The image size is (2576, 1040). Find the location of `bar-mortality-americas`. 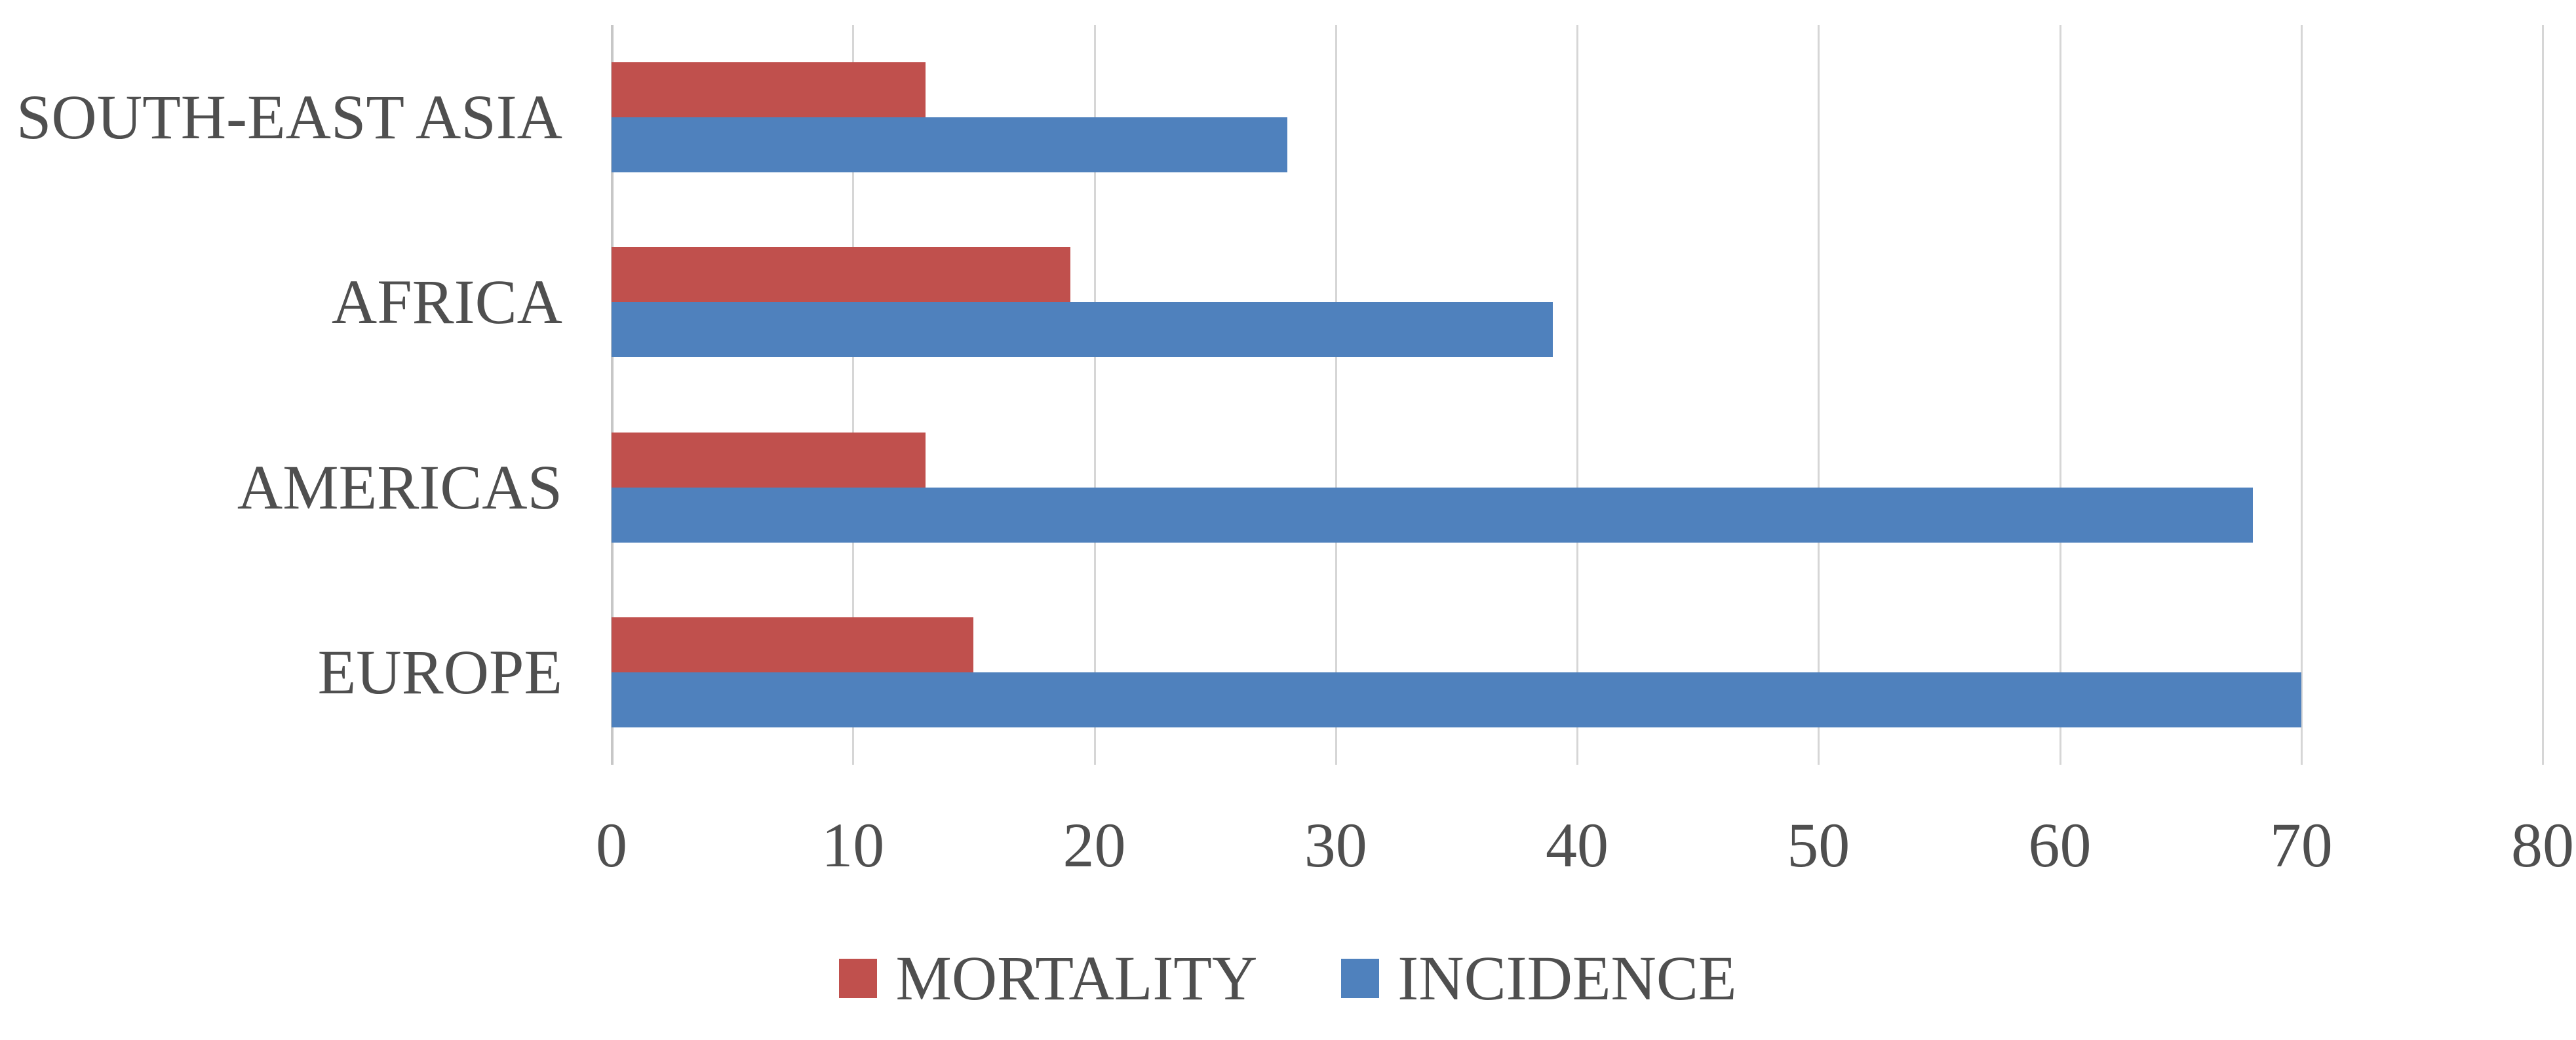

bar-mortality-americas is located at coordinates (769, 460).